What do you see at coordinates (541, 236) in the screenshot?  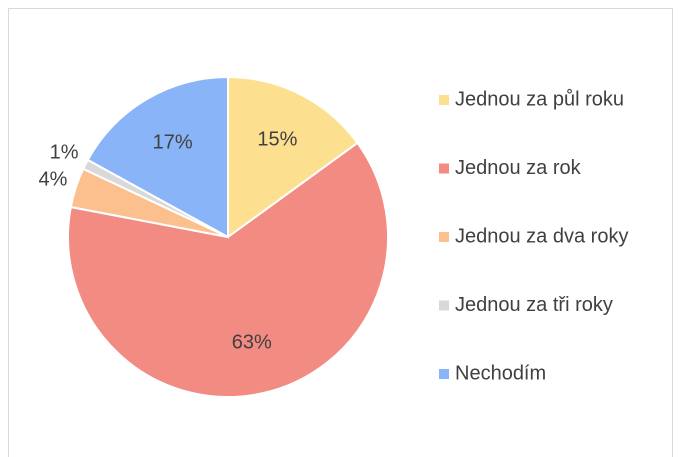 I see `legend-label: Jednou za dva roky` at bounding box center [541, 236].